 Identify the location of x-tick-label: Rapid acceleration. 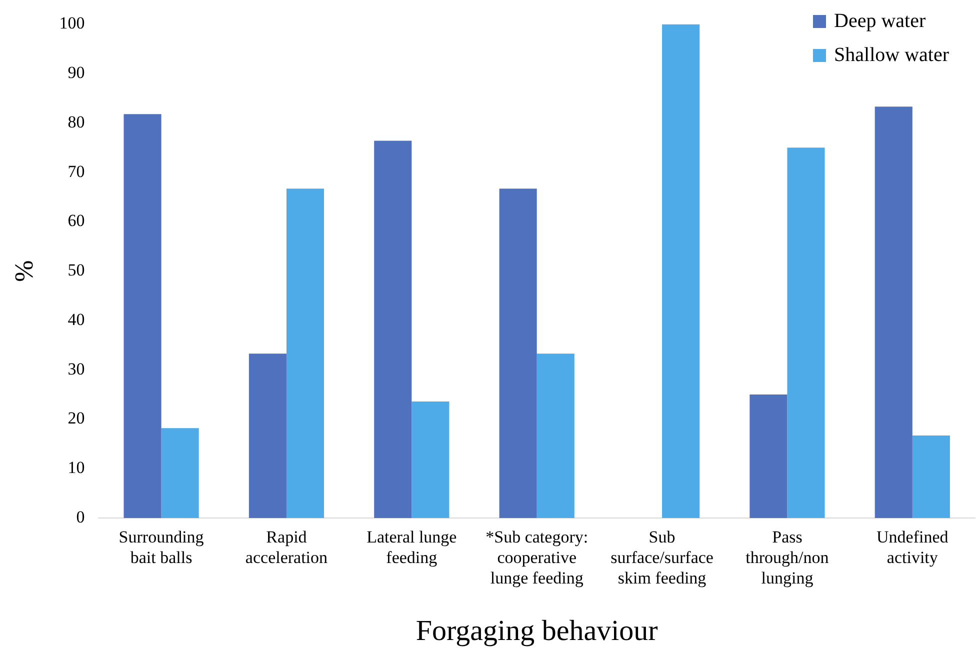
(286, 548).